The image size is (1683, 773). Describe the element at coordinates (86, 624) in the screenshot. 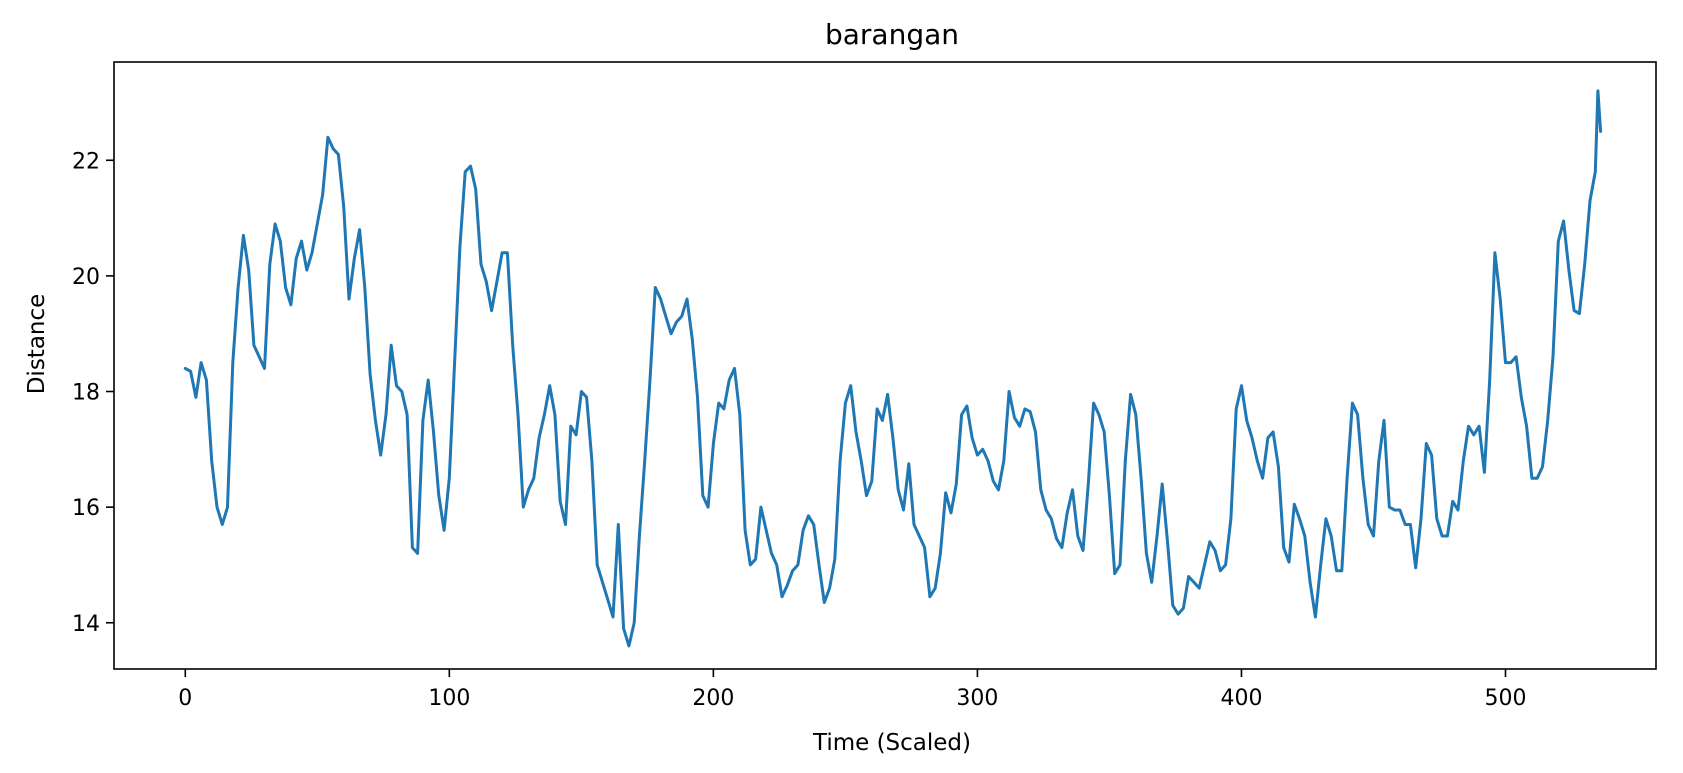

I see `y-tick-label: 14` at that location.